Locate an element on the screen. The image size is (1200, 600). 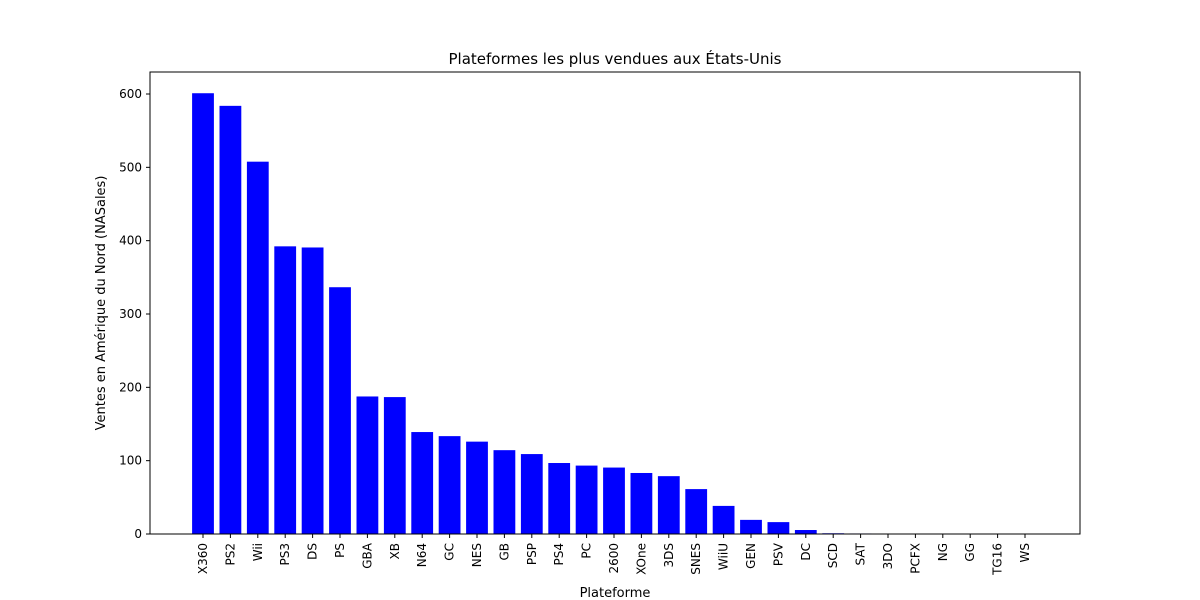
y-axis-label: Ventes en Amérique du Nord (NASales) is located at coordinates (101, 303).